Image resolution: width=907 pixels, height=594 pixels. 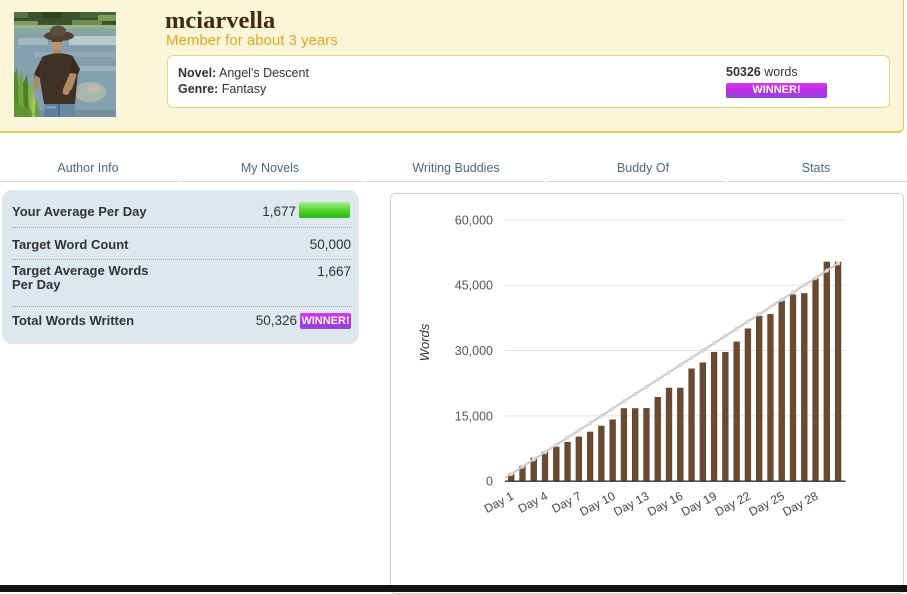 I want to click on svg-text: Day 16, so click(x=665, y=504).